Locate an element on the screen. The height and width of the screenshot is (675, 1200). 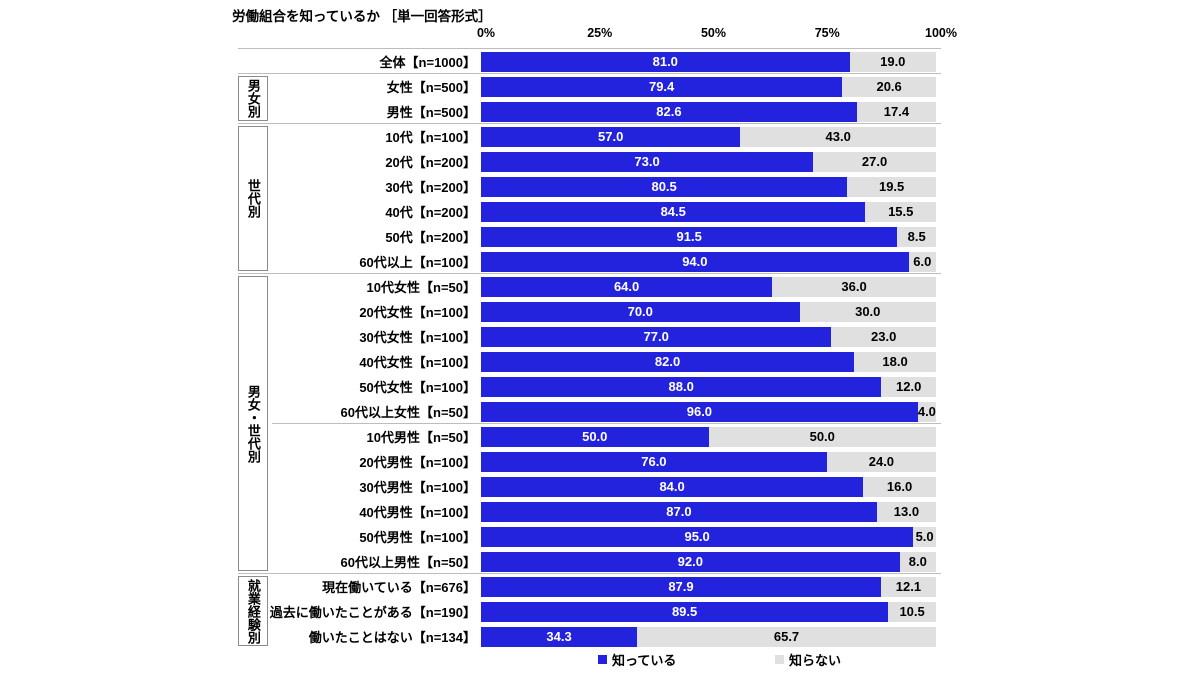
row-label: 過去に働いたことがある【n=190】 is located at coordinates (372, 612).